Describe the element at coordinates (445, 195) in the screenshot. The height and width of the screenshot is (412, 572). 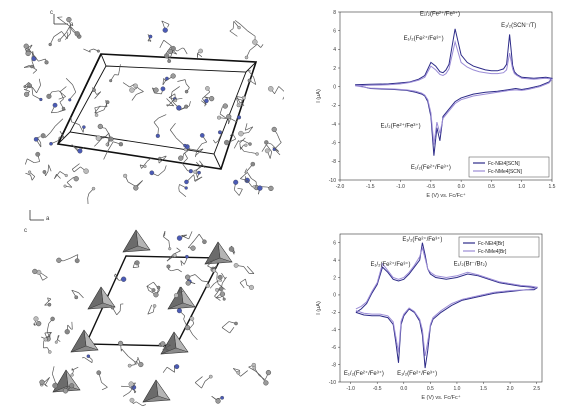
I see `x-axis-label: E (V) vs. Fc/Fc⁺` at that location.